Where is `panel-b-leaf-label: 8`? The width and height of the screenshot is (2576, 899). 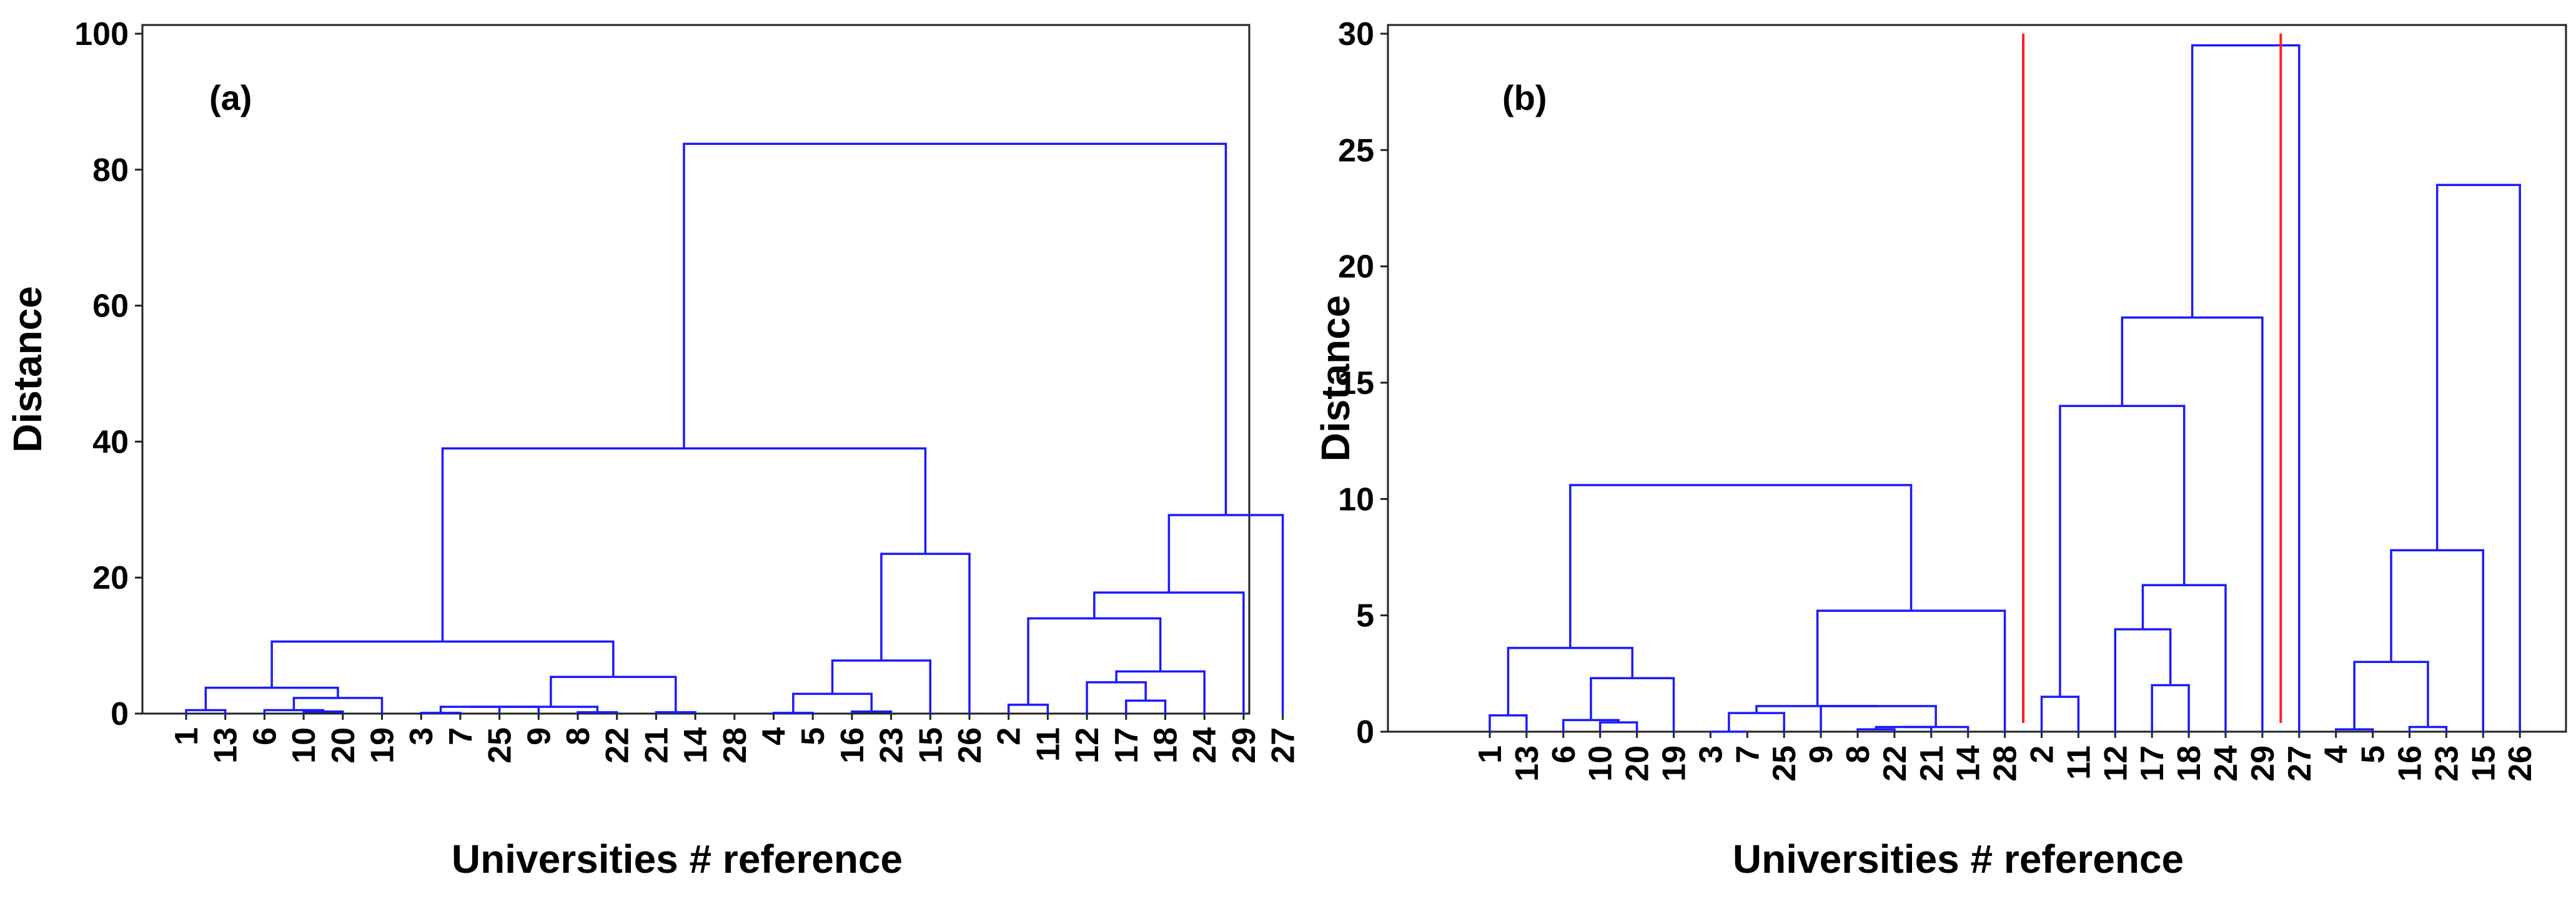
panel-b-leaf-label: 8 is located at coordinates (1858, 754).